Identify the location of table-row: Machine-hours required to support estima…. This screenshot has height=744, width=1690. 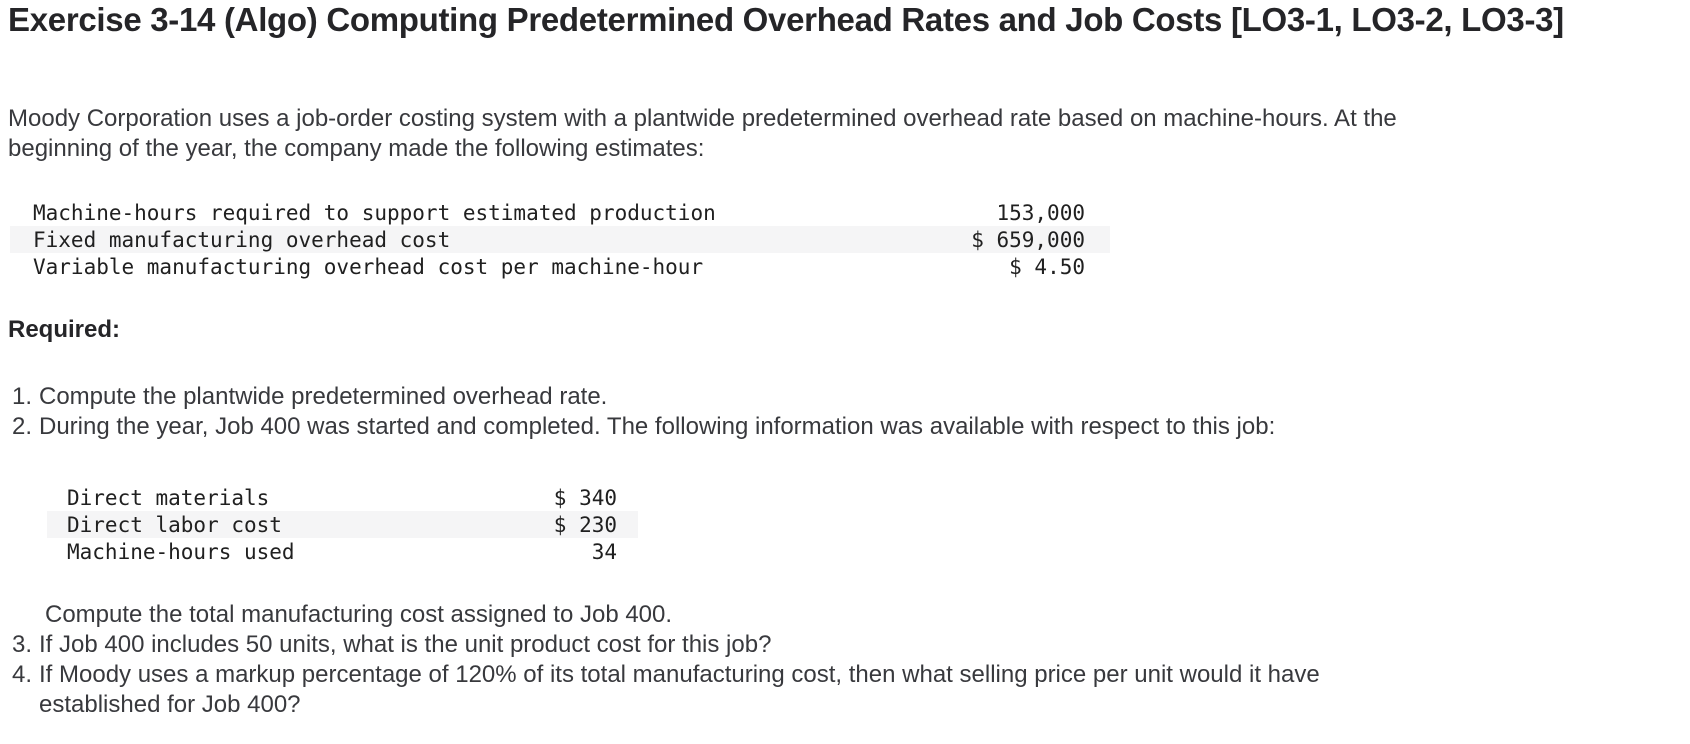
(560, 212).